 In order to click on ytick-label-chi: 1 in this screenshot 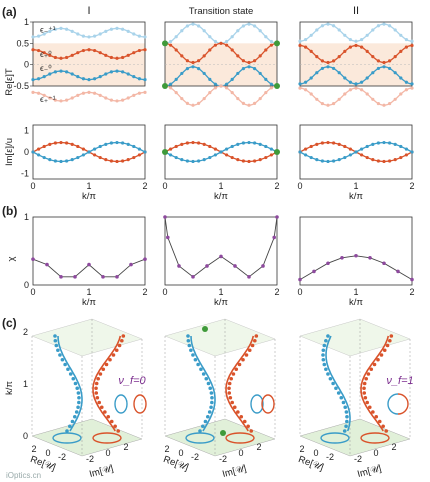, I will do `click(26, 217)`.